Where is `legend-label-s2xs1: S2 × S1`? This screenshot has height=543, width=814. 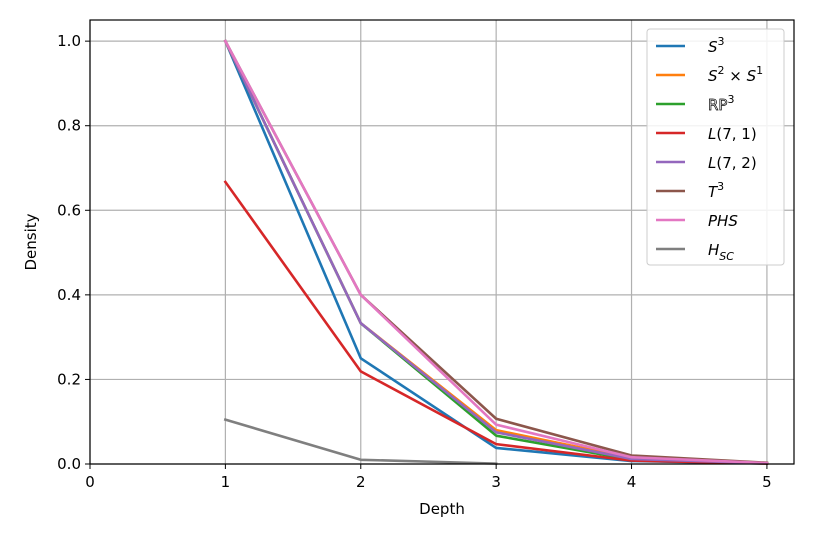
legend-label-s2xs1: S2 × S1 is located at coordinates (735, 74).